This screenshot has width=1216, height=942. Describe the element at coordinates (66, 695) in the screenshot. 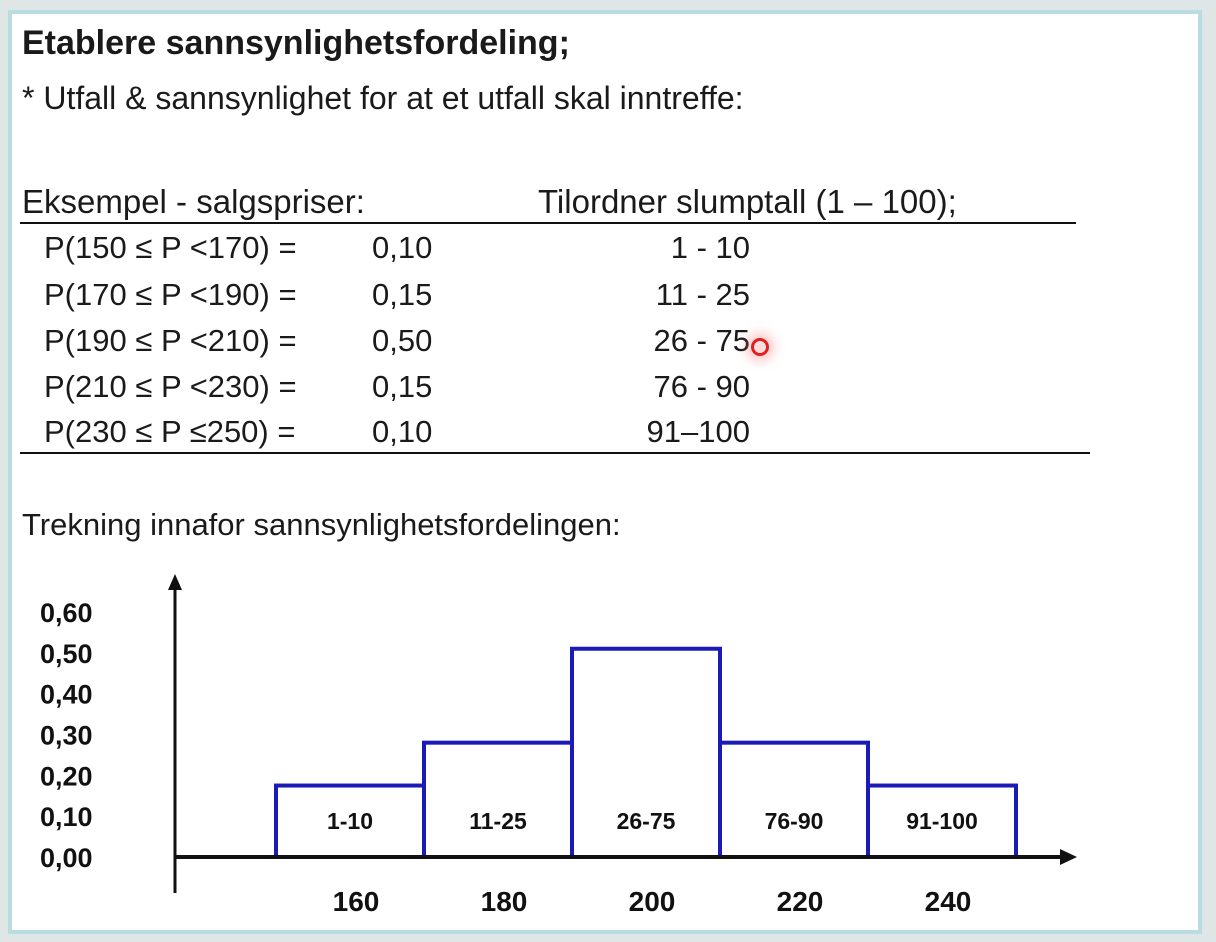

I see `y-tick-label: 0,40` at that location.